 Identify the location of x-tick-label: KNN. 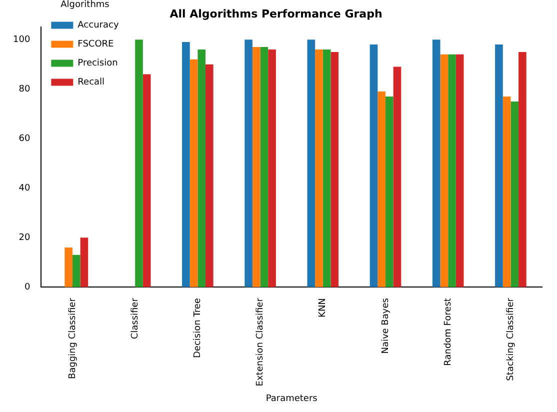
(323, 308).